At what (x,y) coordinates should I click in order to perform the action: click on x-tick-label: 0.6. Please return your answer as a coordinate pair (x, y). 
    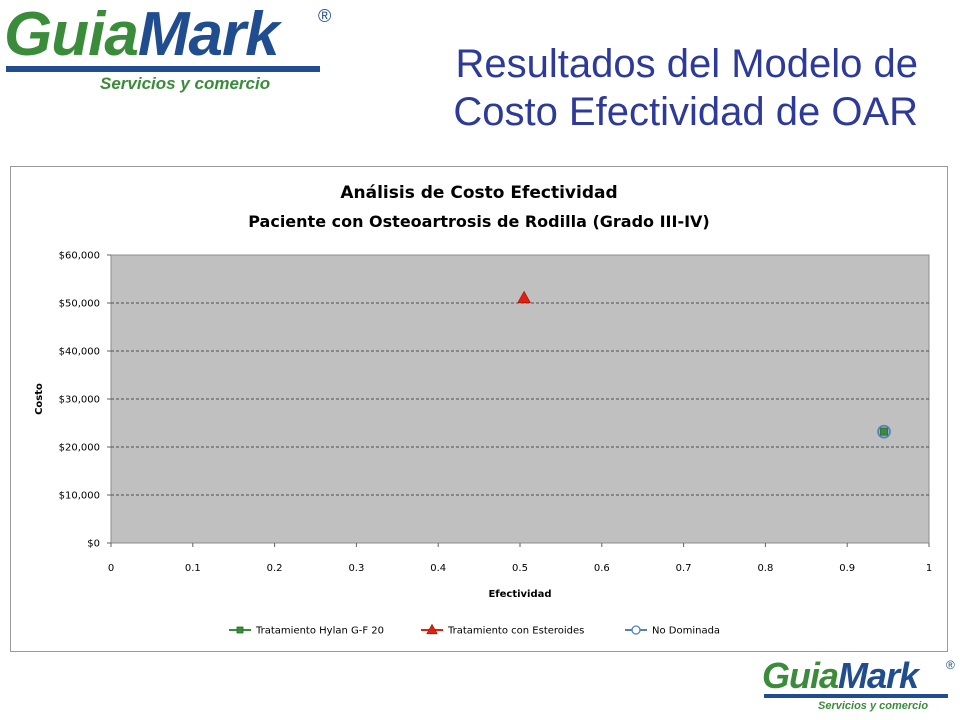
    Looking at the image, I should click on (602, 568).